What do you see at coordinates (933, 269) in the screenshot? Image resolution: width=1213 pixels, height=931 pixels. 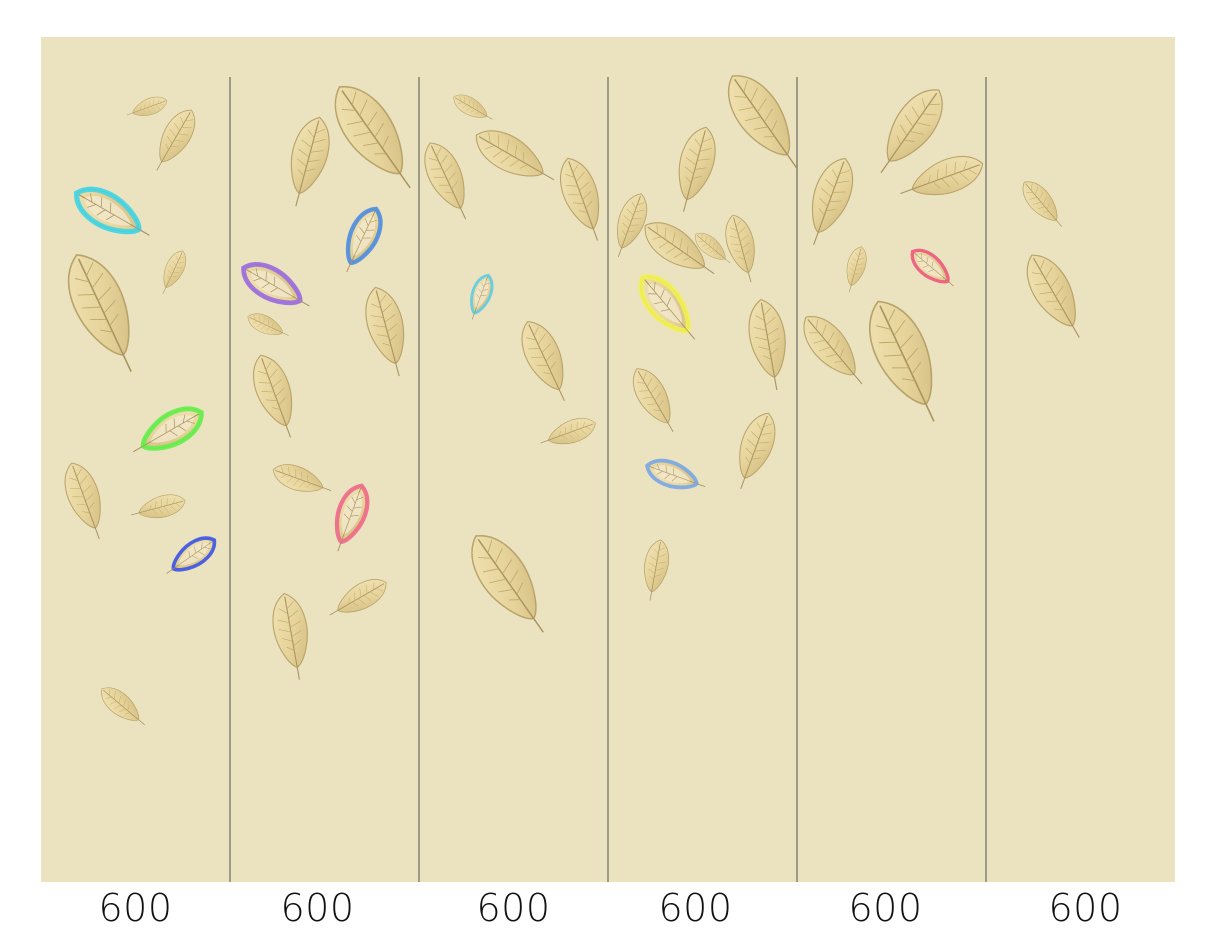 I see `feather-rose` at bounding box center [933, 269].